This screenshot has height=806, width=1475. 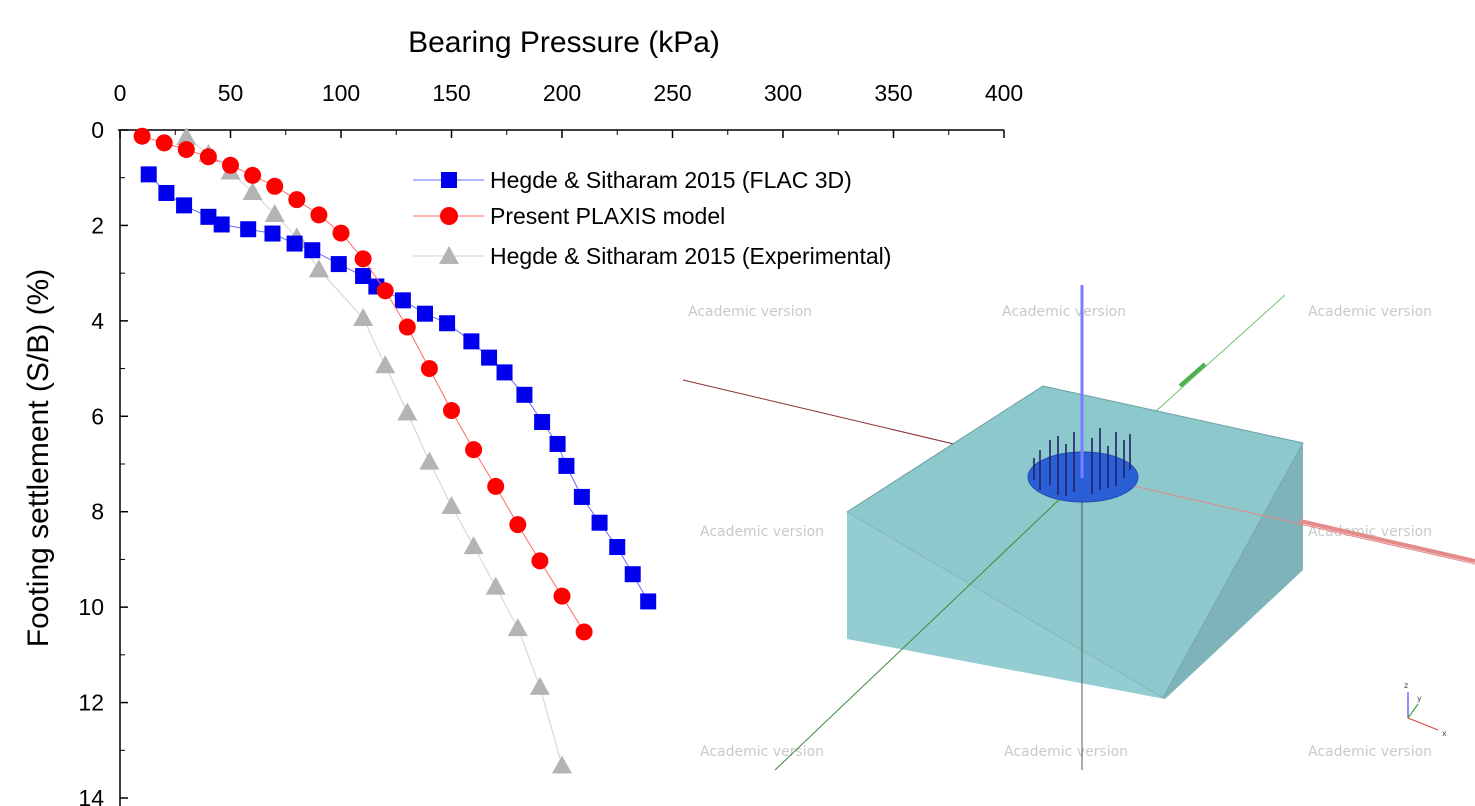 What do you see at coordinates (97, 225) in the screenshot?
I see `y-tick-label: 2` at bounding box center [97, 225].